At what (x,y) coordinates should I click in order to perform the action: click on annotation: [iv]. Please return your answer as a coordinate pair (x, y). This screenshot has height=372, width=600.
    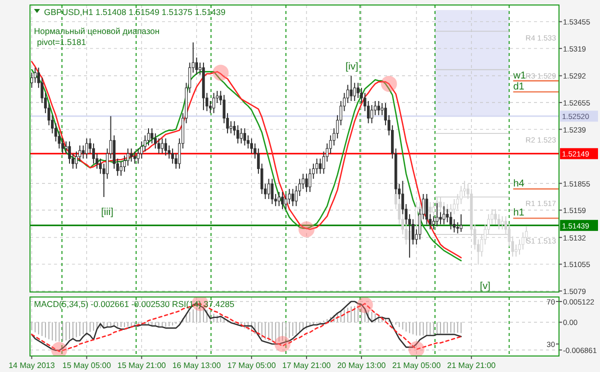
    Looking at the image, I should click on (351, 67).